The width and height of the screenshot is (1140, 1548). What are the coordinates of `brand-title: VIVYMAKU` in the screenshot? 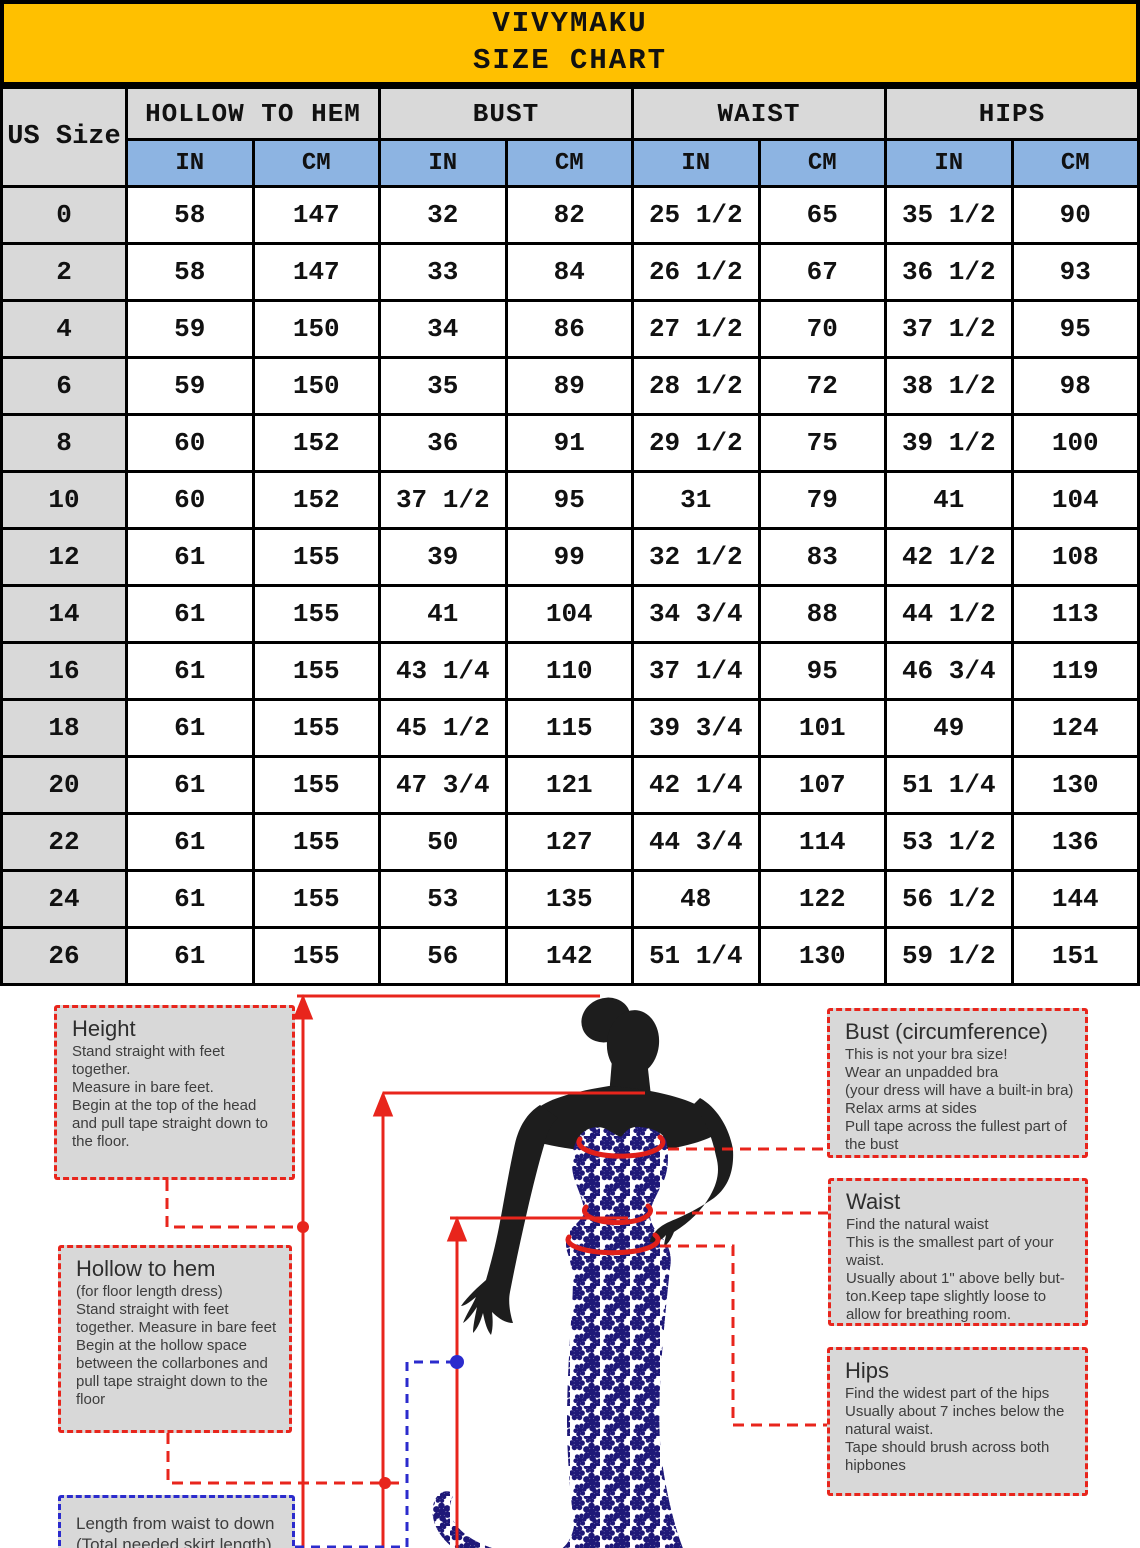 It's located at (570, 24).